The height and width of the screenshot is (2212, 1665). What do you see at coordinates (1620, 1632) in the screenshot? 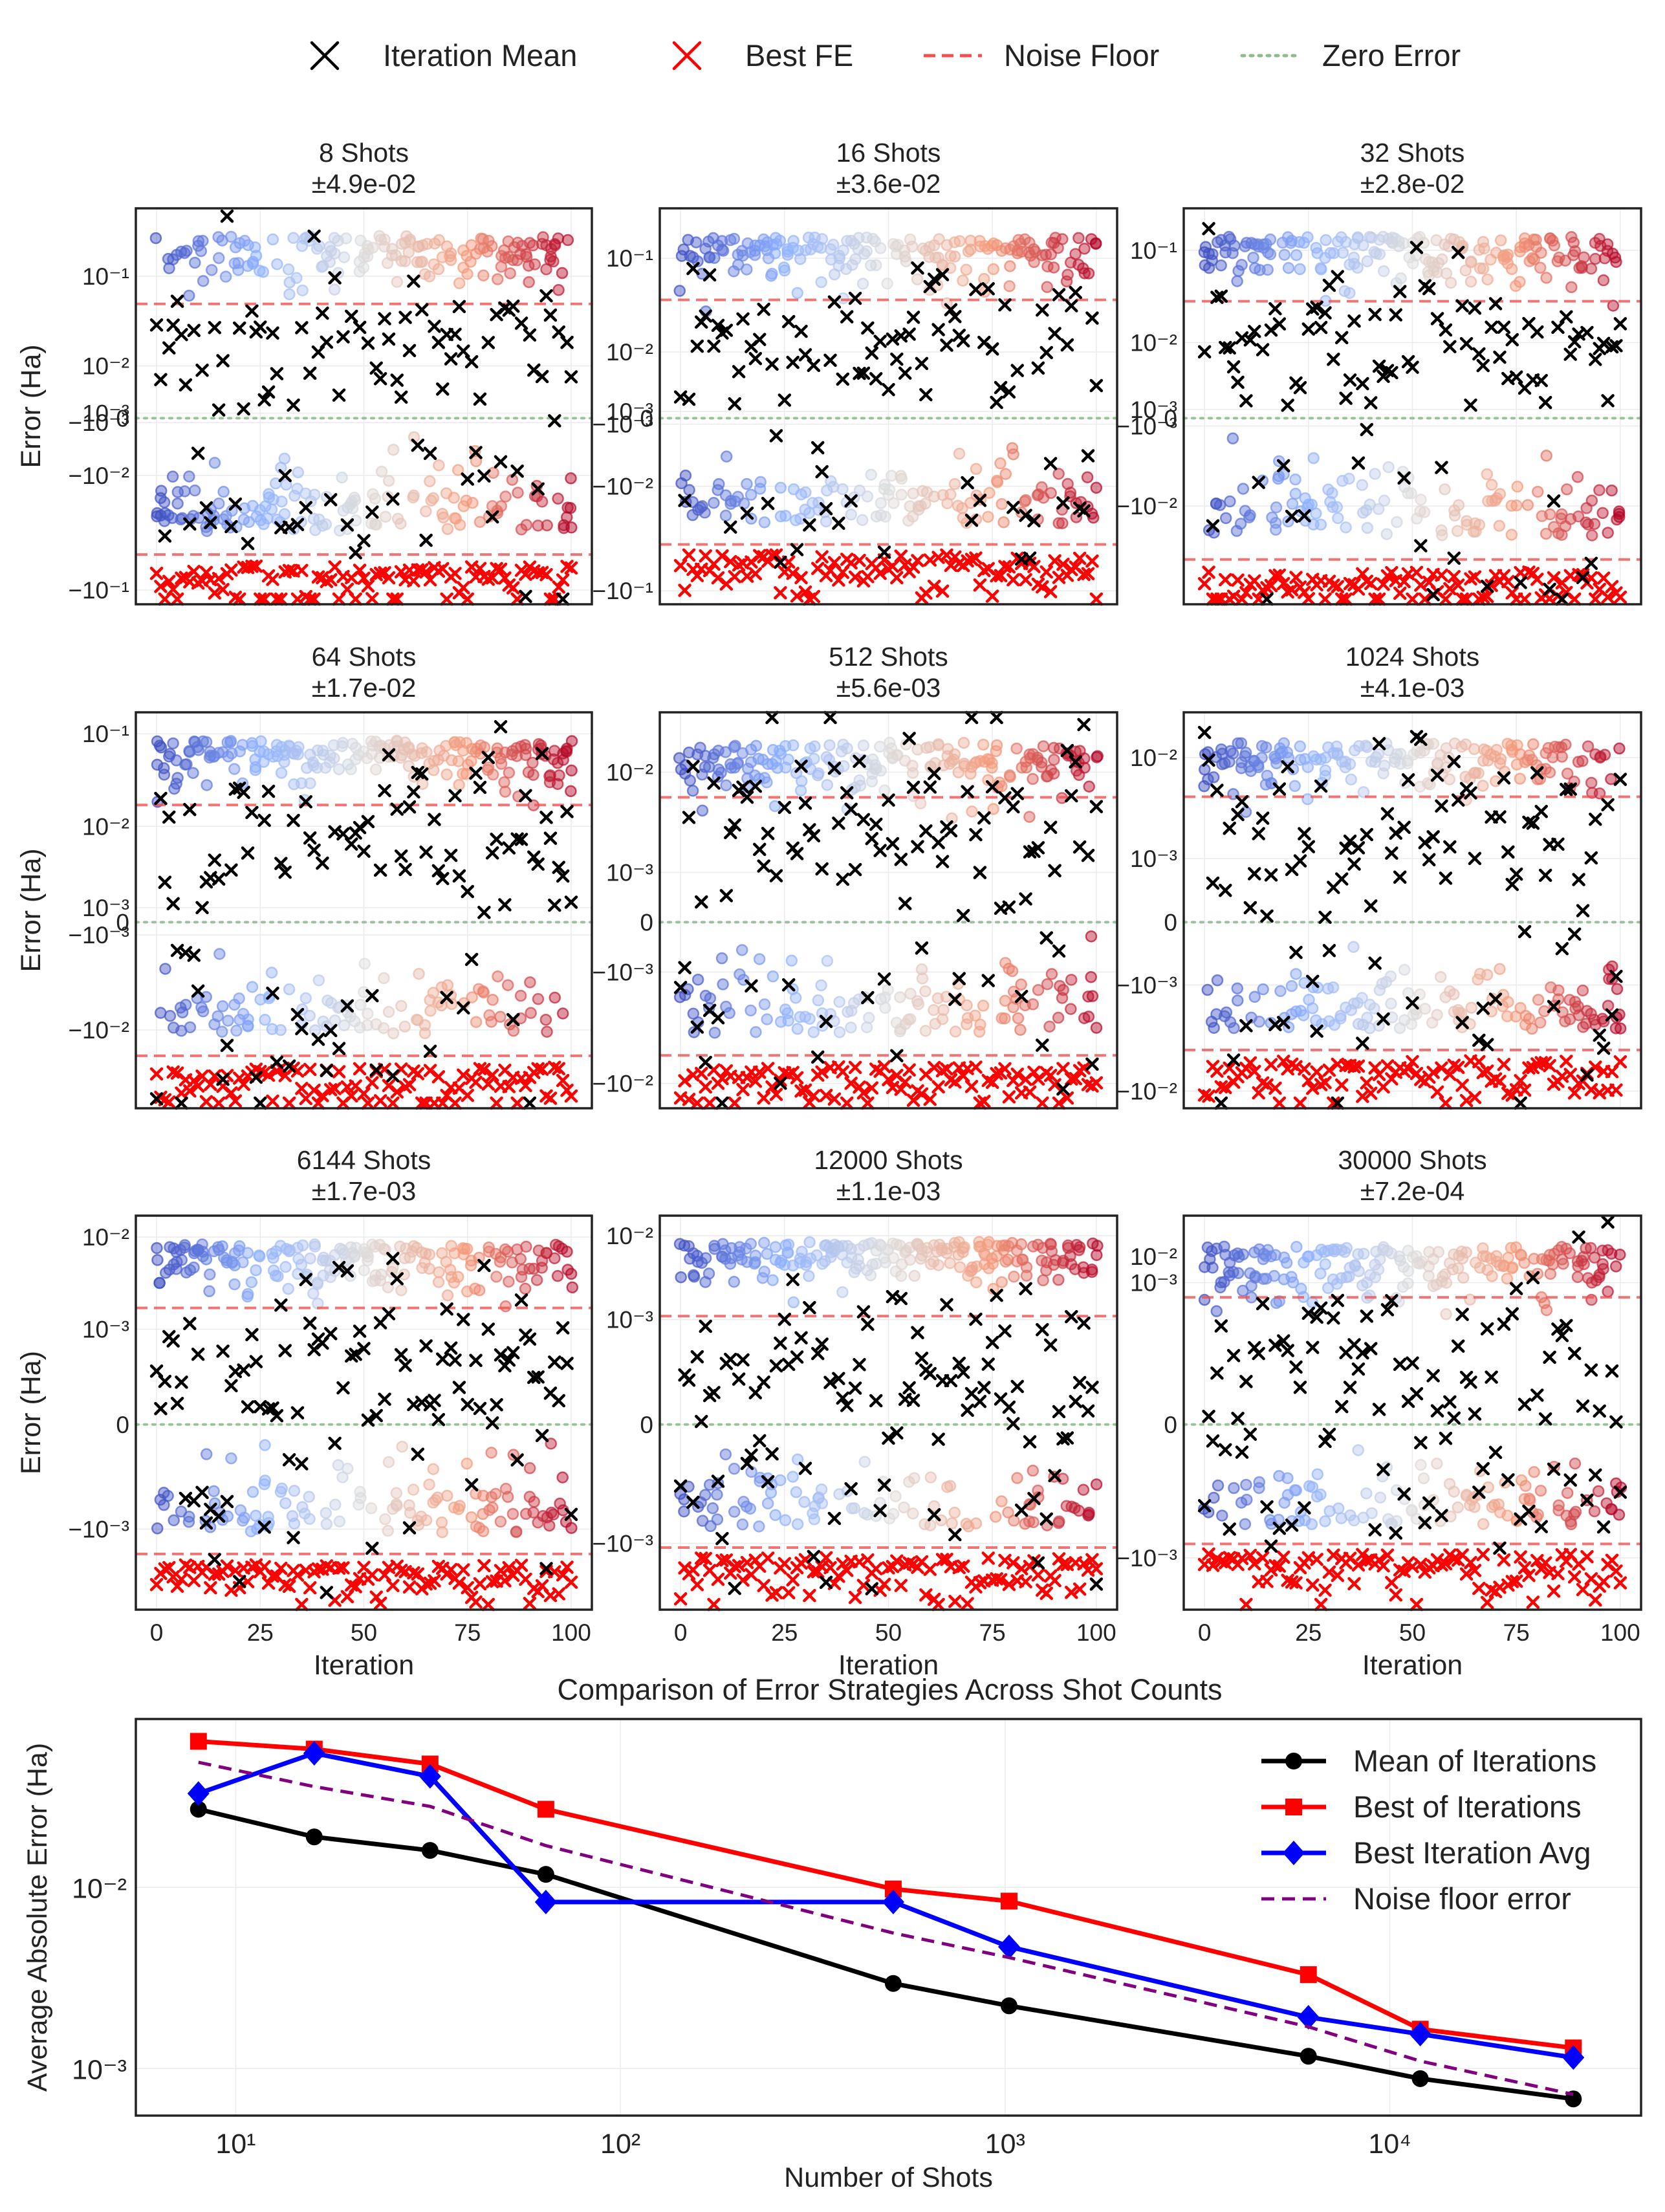
I see `x-tick-label: 100` at bounding box center [1620, 1632].